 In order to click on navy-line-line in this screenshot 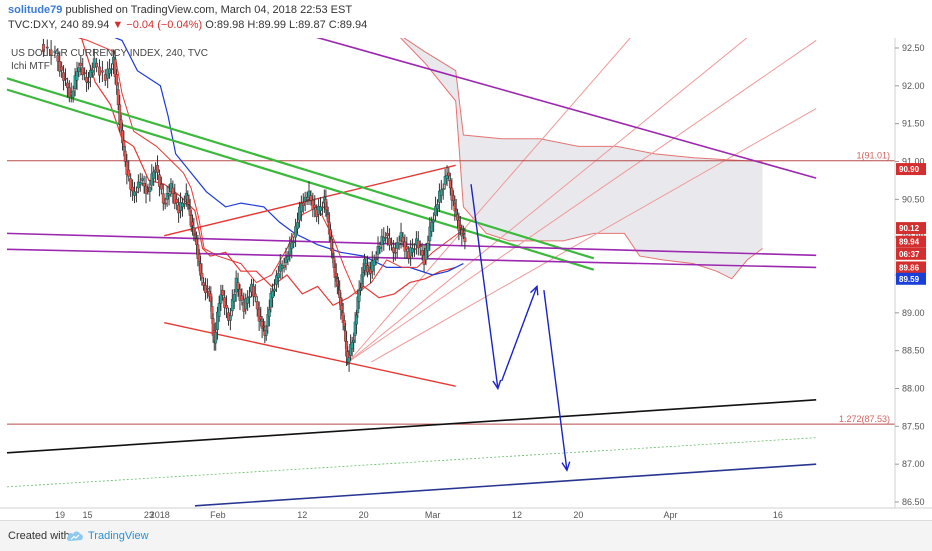, I will do `click(505, 485)`.